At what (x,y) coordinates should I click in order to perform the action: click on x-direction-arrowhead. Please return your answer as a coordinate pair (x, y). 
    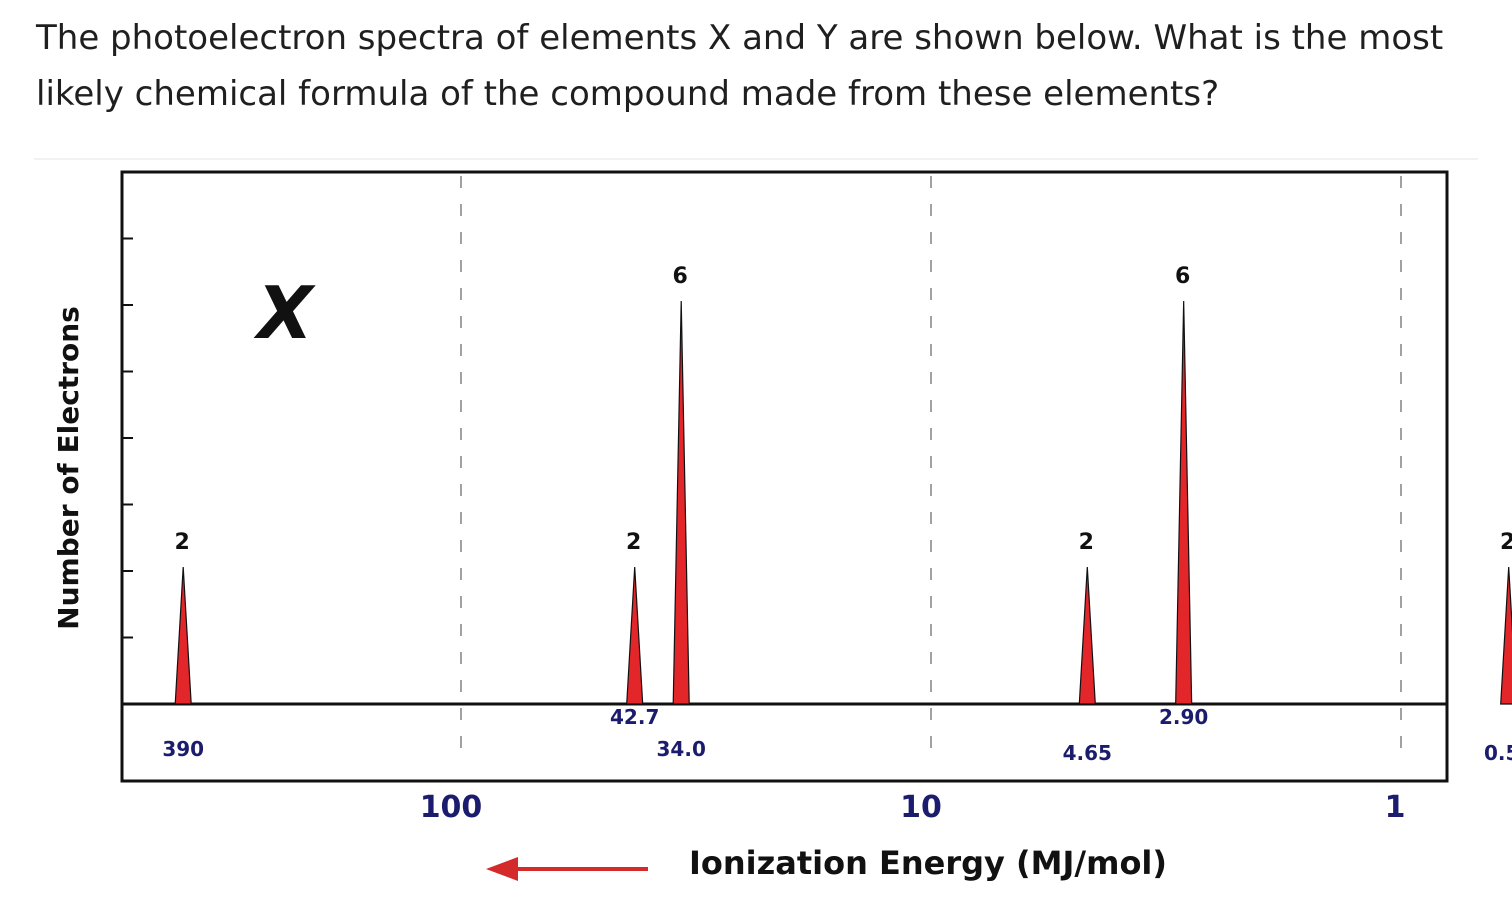
    Looking at the image, I should click on (502, 869).